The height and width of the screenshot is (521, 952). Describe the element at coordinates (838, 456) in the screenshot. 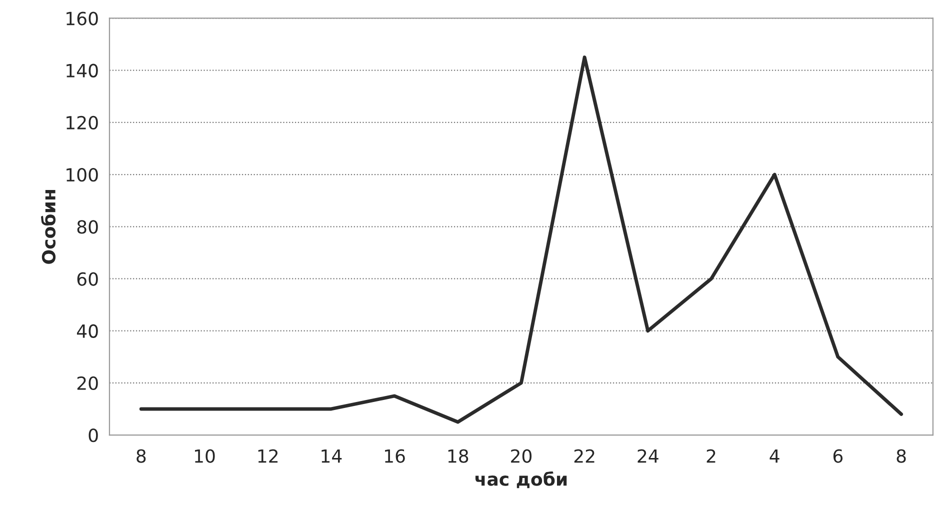

I see `x-tick-label: 6` at that location.